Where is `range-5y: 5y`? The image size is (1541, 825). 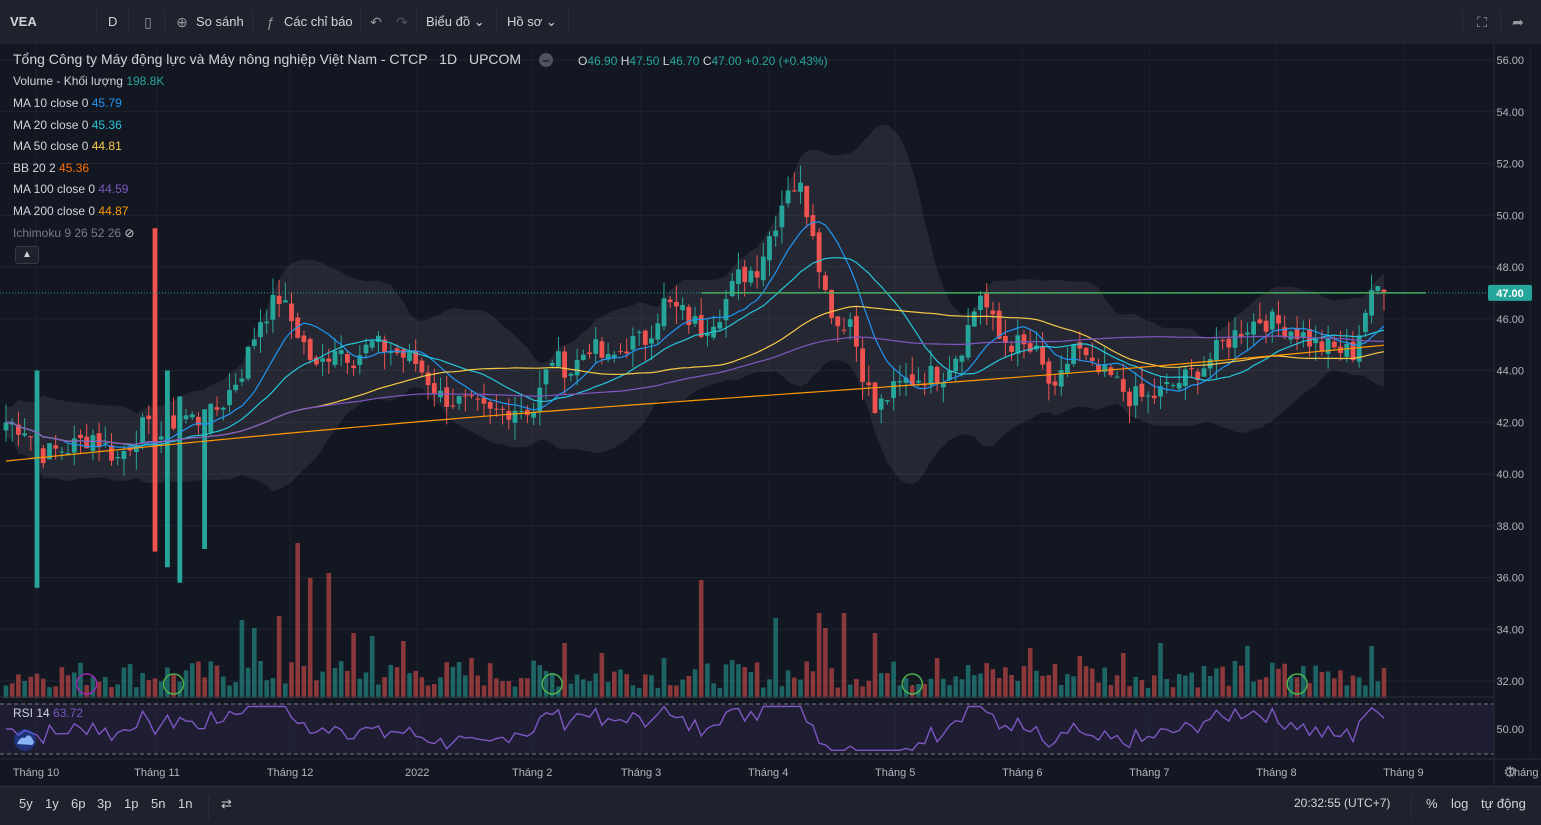
range-5y: 5y is located at coordinates (26, 803).